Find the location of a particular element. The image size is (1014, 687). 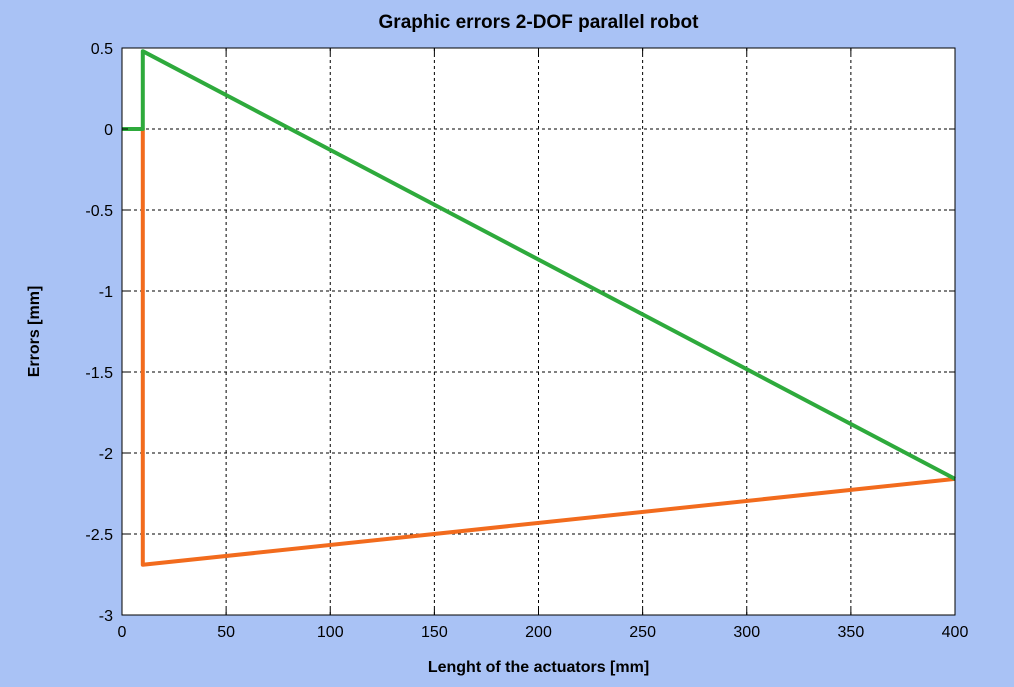

x-tick-label: 150 is located at coordinates (434, 632).